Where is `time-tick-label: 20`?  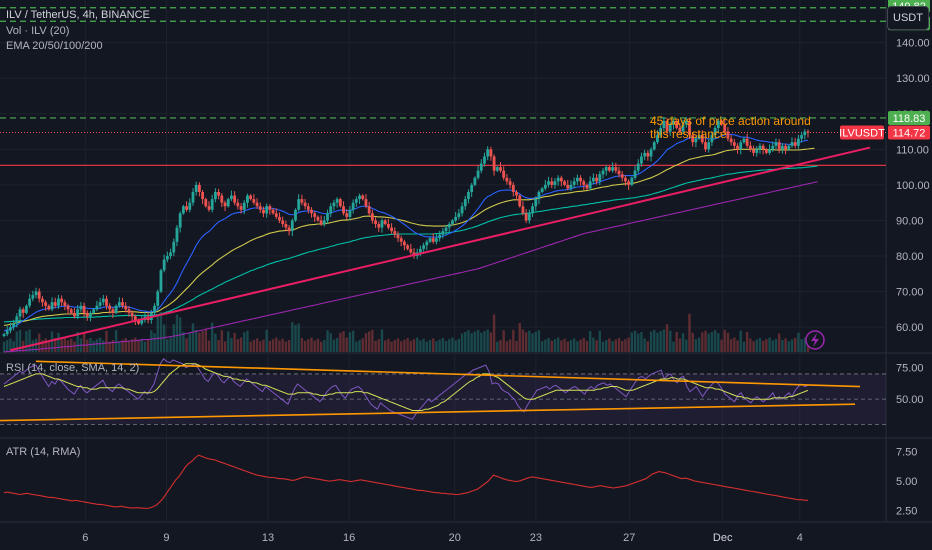 time-tick-label: 20 is located at coordinates (455, 538).